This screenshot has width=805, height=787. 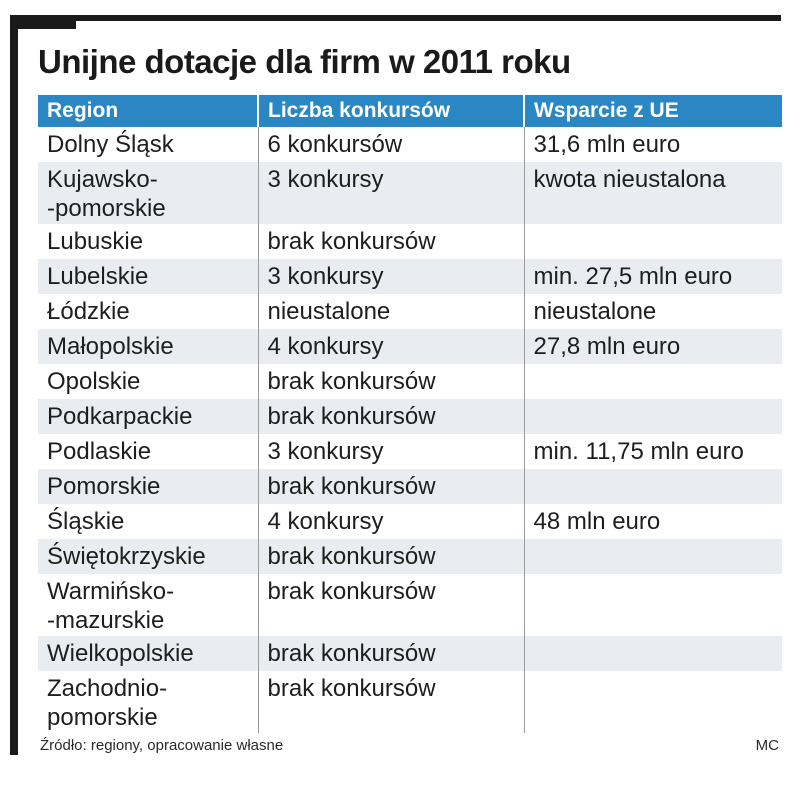 What do you see at coordinates (767, 745) in the screenshot?
I see `author-initials: MC` at bounding box center [767, 745].